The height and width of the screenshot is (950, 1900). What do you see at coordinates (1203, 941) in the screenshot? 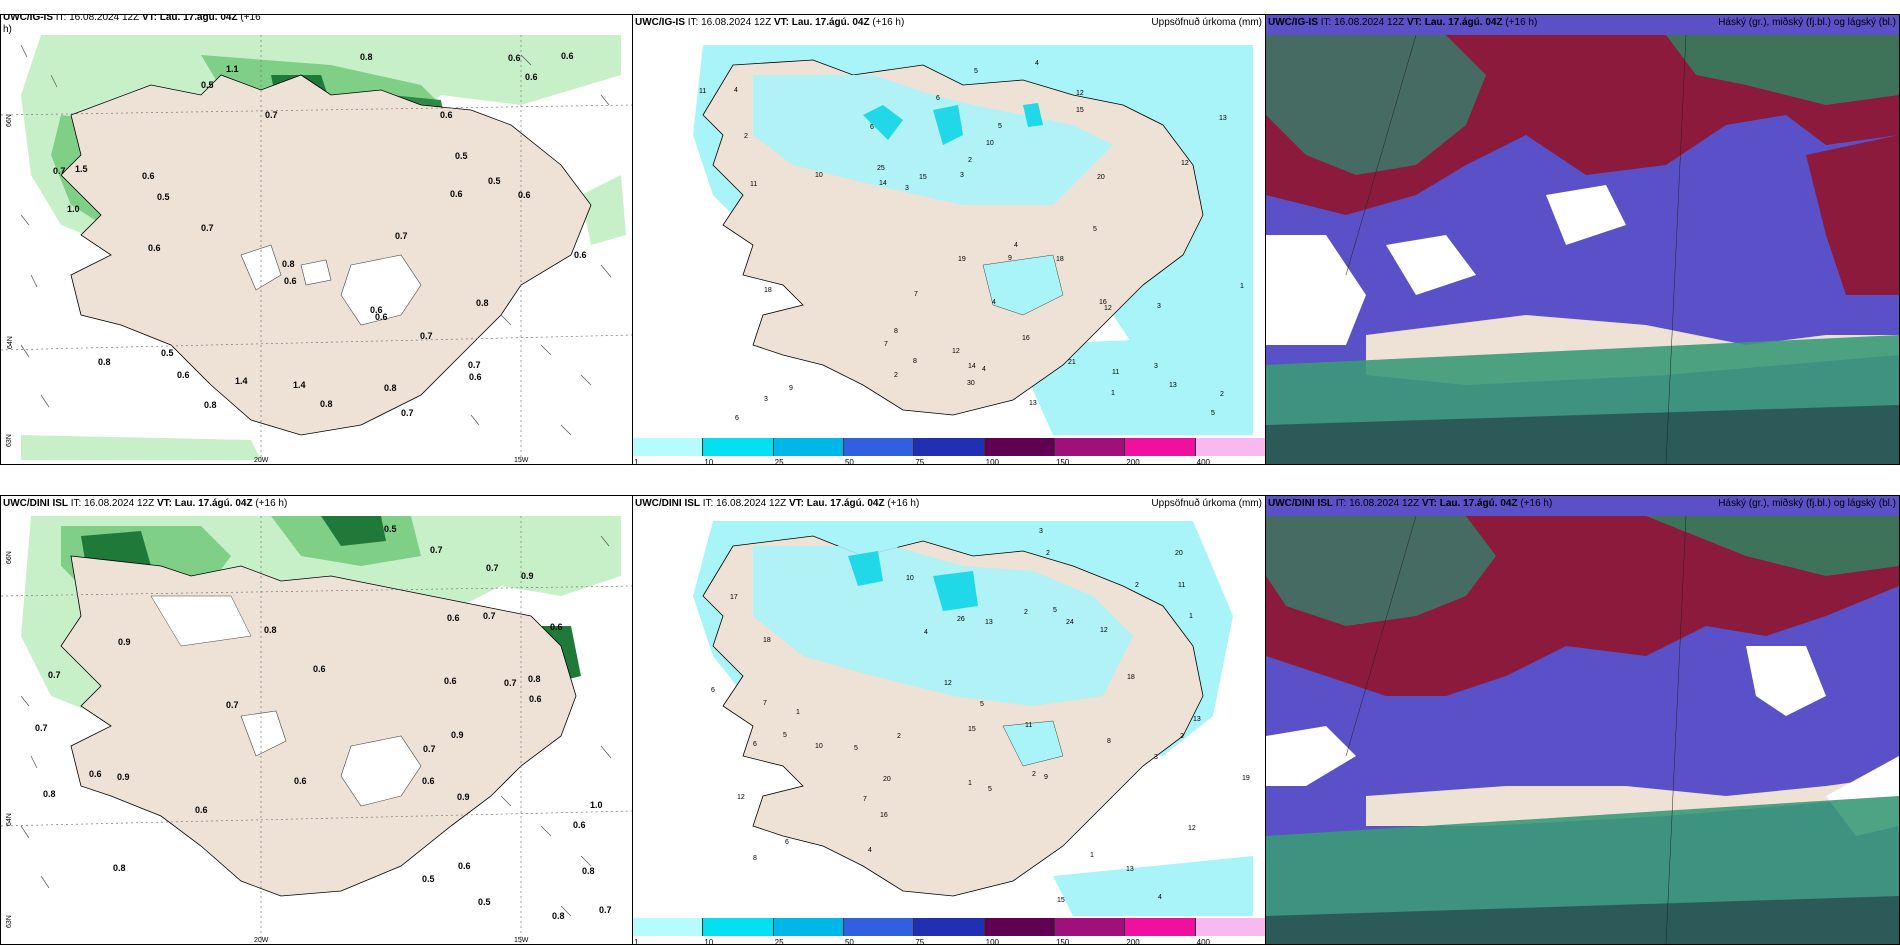
I see `colorbar-tick-label: 400` at bounding box center [1203, 941].